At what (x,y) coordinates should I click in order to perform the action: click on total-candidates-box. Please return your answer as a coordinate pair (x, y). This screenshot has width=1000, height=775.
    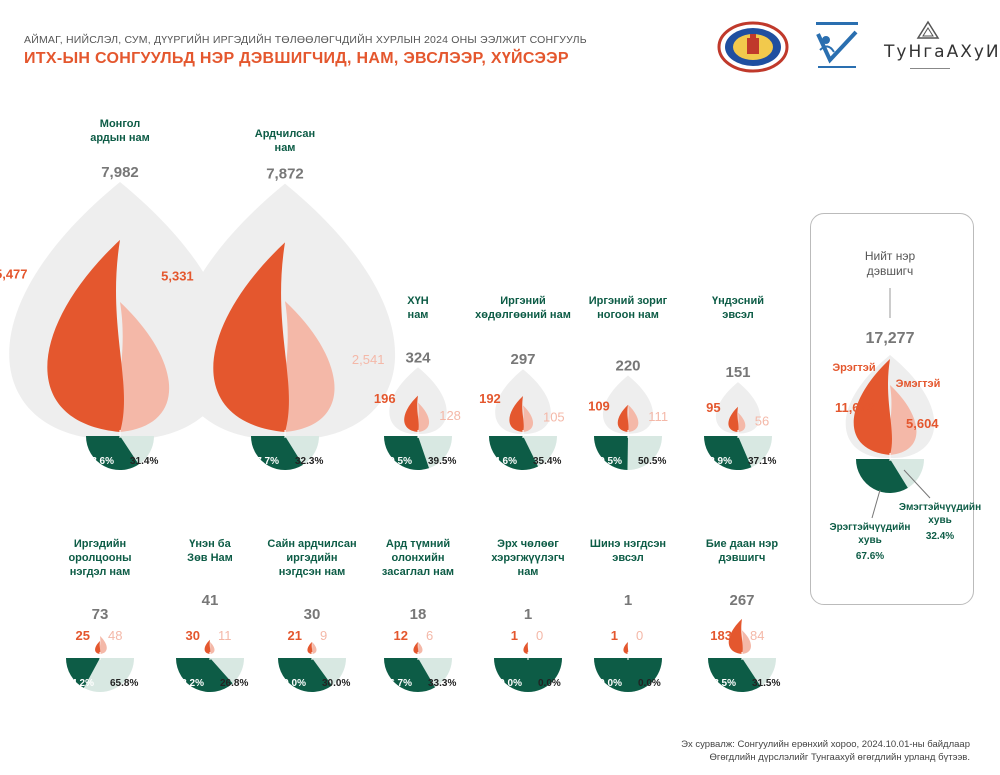
    Looking at the image, I should click on (892, 409).